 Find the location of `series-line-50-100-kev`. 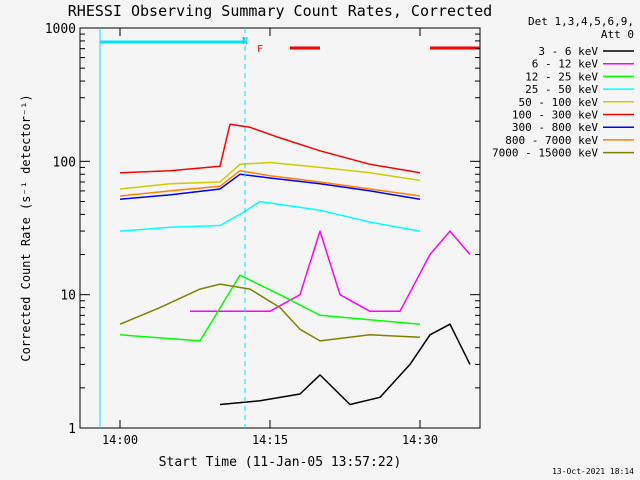

series-line-50-100-kev is located at coordinates (270, 175).